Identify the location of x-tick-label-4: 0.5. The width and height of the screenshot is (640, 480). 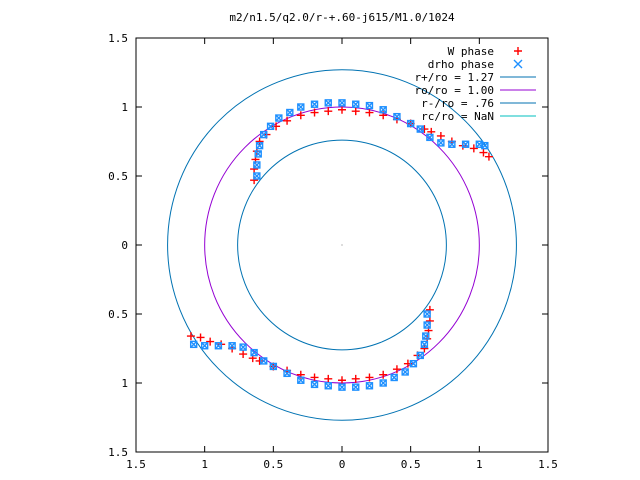
(411, 464).